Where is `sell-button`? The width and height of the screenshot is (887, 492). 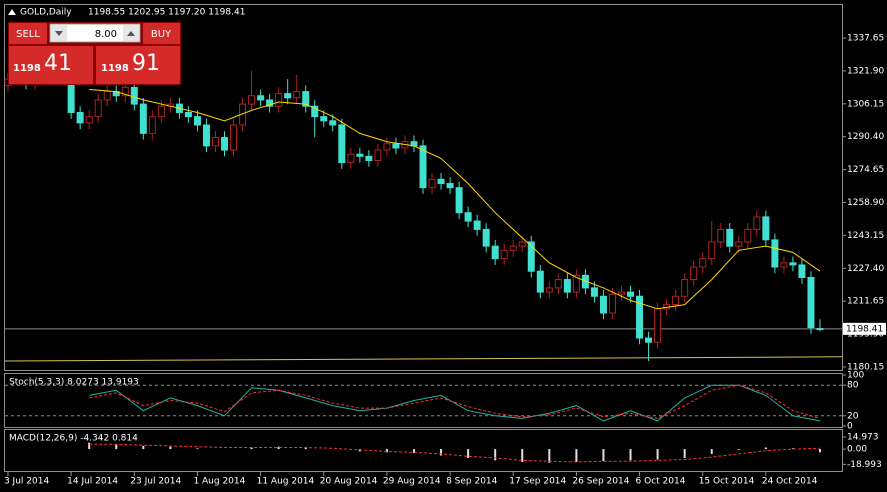 sell-button is located at coordinates (28, 33).